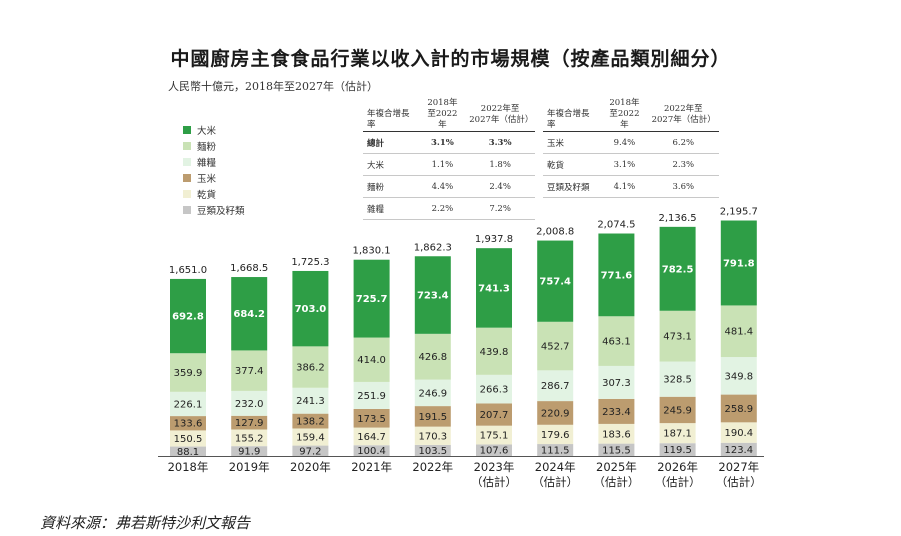 The height and width of the screenshot is (536, 901). Describe the element at coordinates (500, 164) in the screenshot. I see `cagr-cell: 1.8%` at that location.